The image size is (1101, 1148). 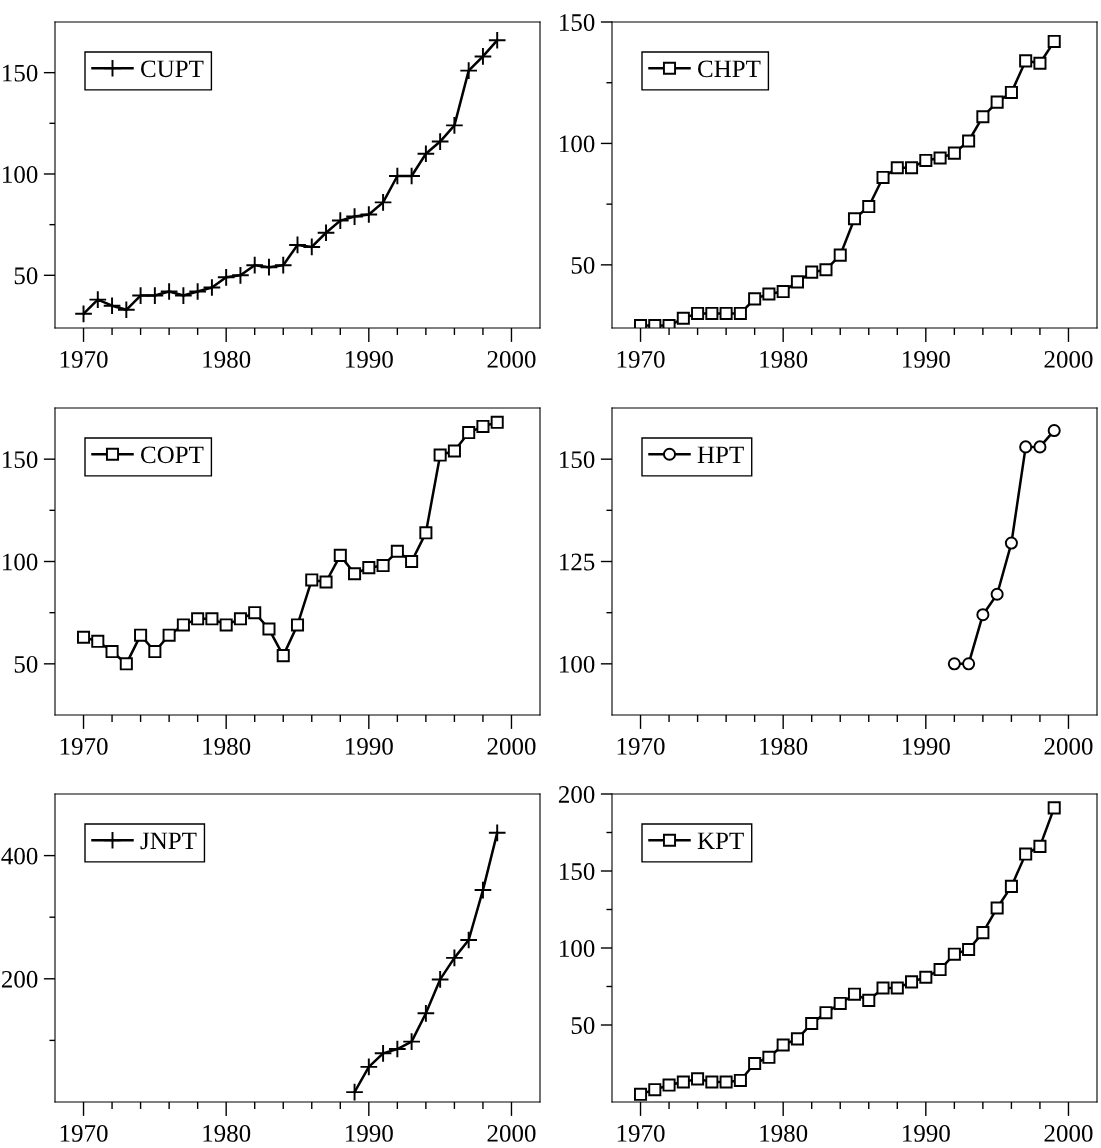 I want to click on legend-label: JNPT, so click(x=168, y=841).